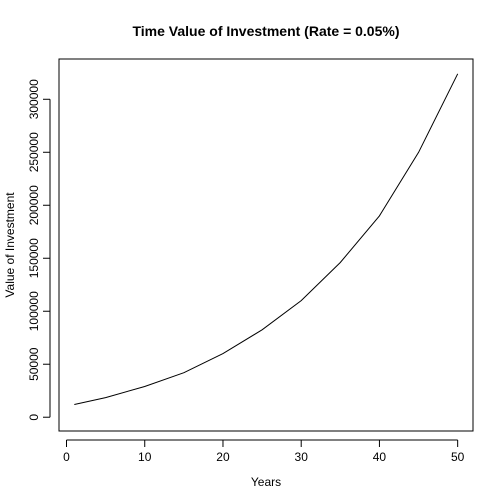 The width and height of the screenshot is (504, 504). Describe the element at coordinates (34, 311) in the screenshot. I see `y-tick-label: 100000` at that location.